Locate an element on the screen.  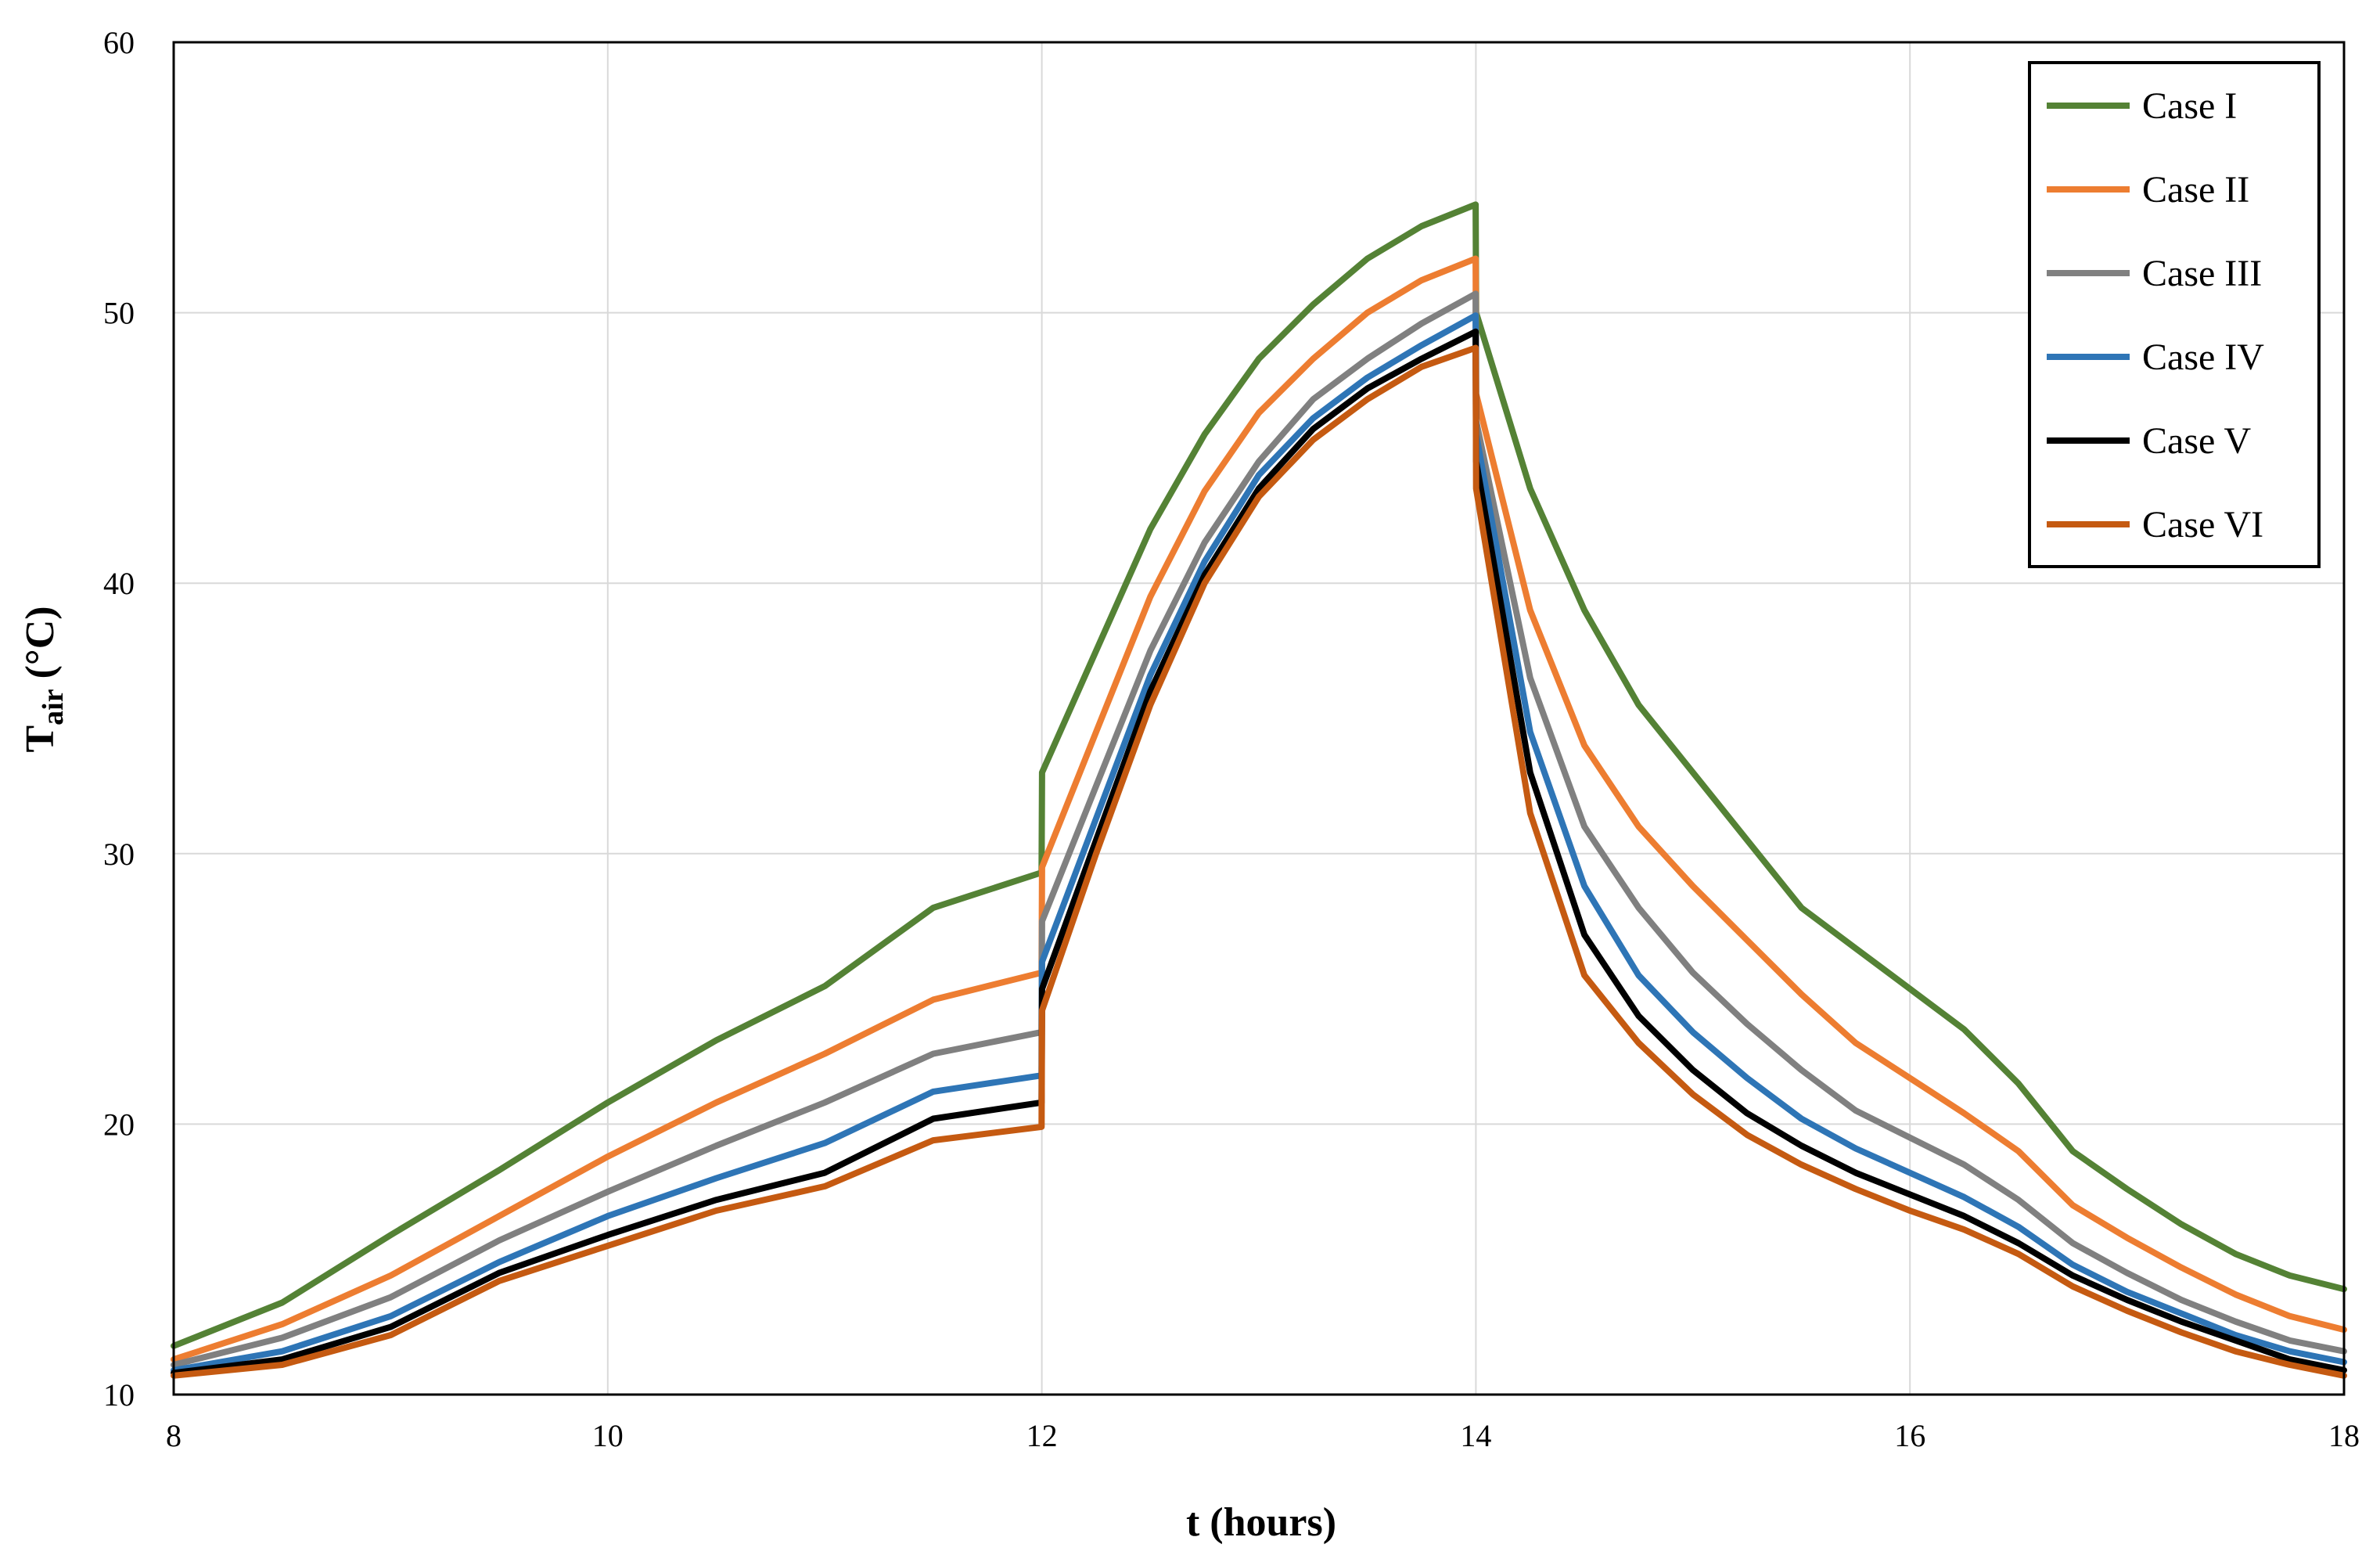
y-axis-title-unit: (°C) is located at coordinates (40, 647).